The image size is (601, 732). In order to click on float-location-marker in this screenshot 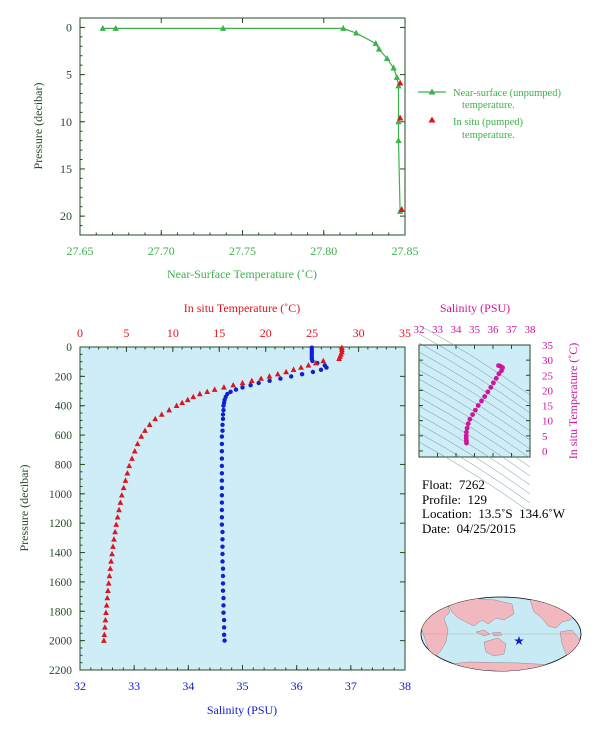, I will do `click(519, 640)`.